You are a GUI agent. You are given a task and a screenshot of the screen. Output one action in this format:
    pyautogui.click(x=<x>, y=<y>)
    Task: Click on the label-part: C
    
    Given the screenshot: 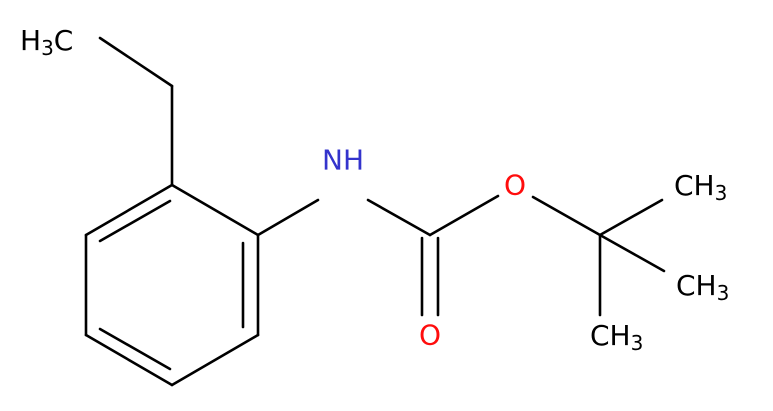 What is the action you would take?
    pyautogui.click(x=64, y=40)
    